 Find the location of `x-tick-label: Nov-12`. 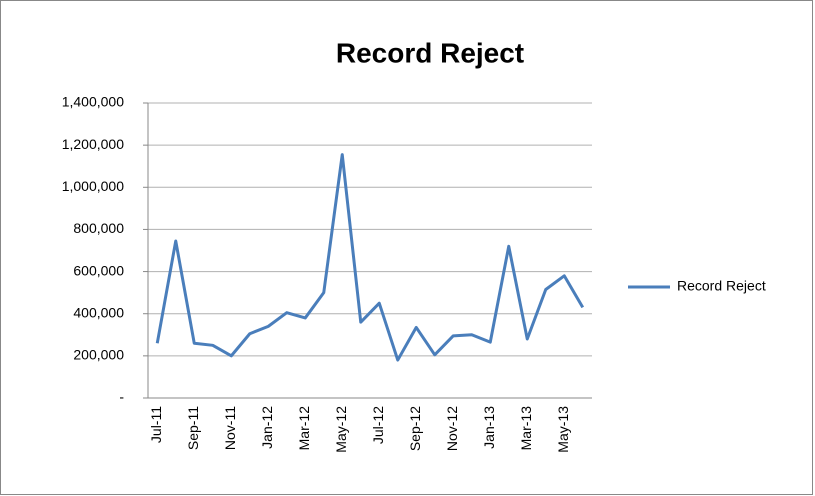

x-tick-label: Nov-12 is located at coordinates (452, 428).